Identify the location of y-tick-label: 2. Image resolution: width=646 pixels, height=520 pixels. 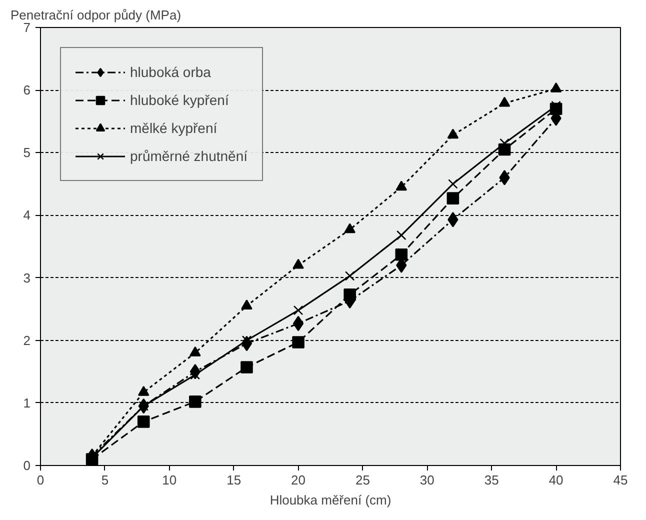
(27, 340).